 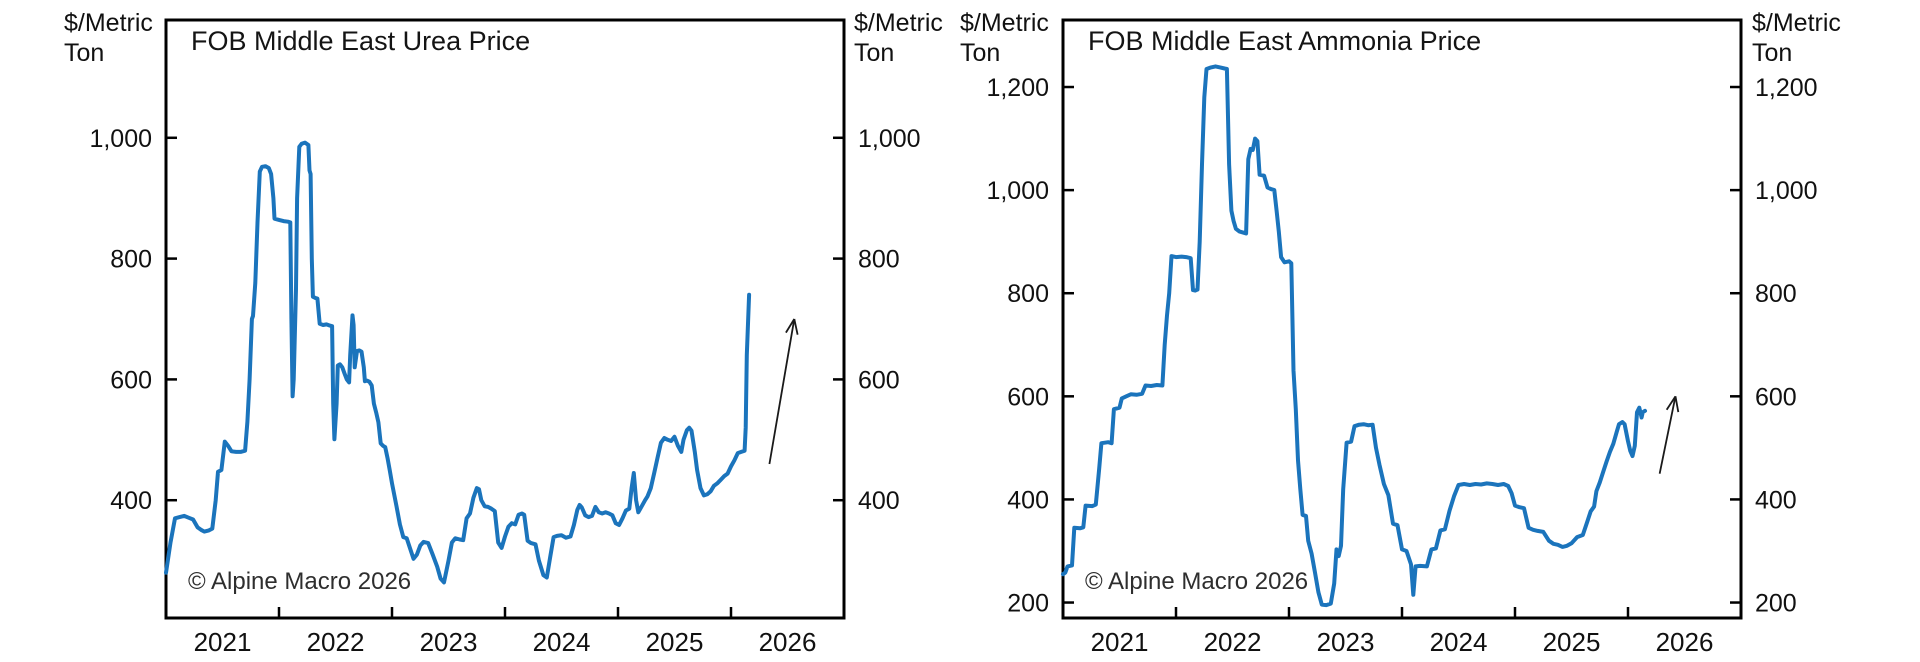 I want to click on ammonia-ytick-label-right: 600, so click(x=1776, y=397).